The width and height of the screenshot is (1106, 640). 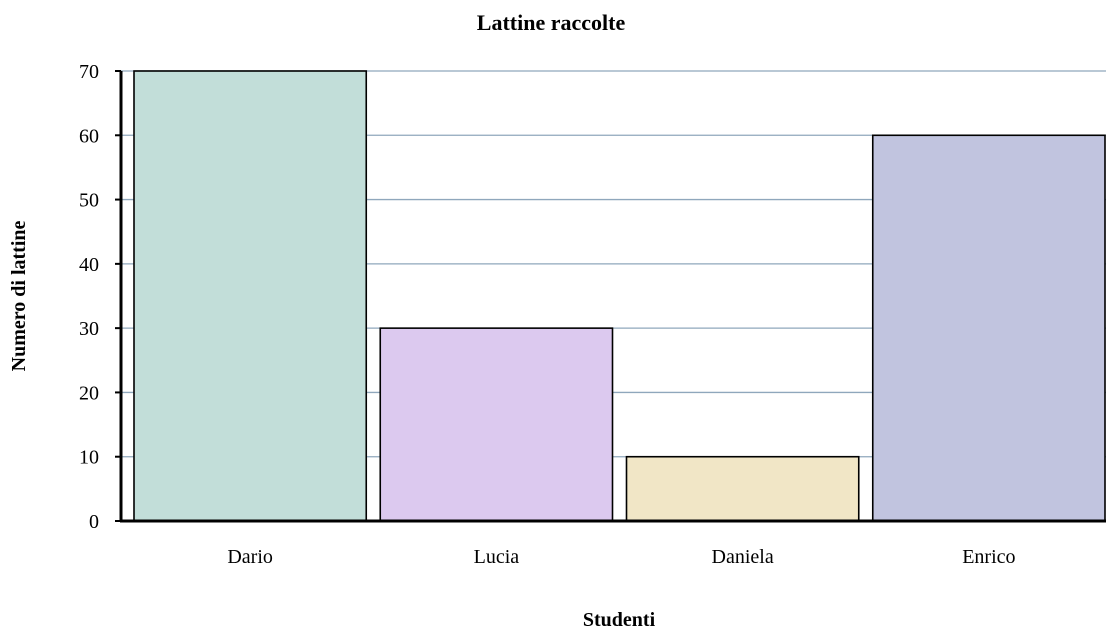 I want to click on x-tick-label: Lucia, so click(x=497, y=557).